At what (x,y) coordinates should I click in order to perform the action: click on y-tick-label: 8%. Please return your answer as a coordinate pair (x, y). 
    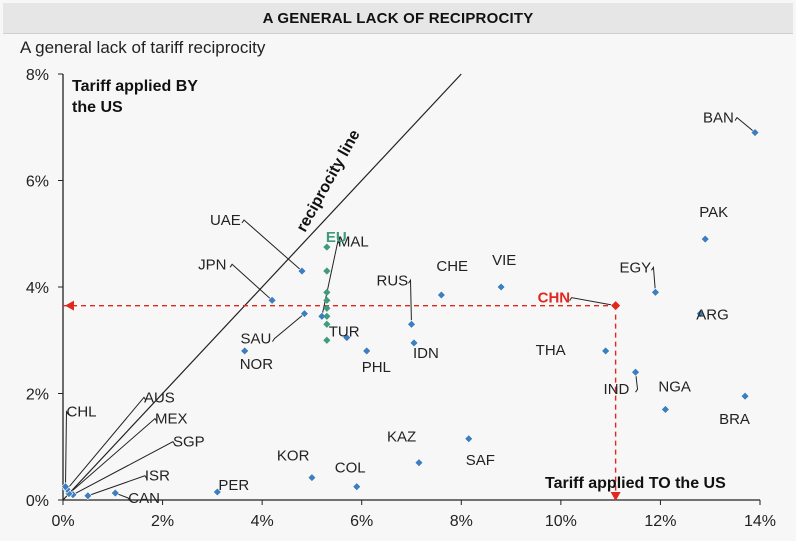
    Looking at the image, I should click on (37, 75).